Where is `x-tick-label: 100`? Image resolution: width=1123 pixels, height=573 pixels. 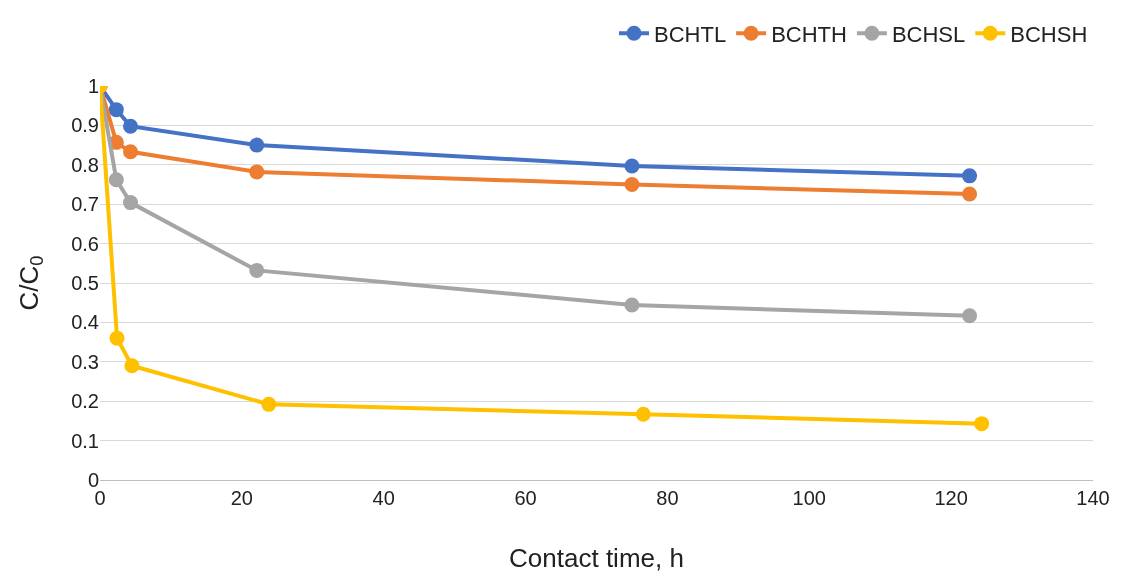
x-tick-label: 100 is located at coordinates (809, 498).